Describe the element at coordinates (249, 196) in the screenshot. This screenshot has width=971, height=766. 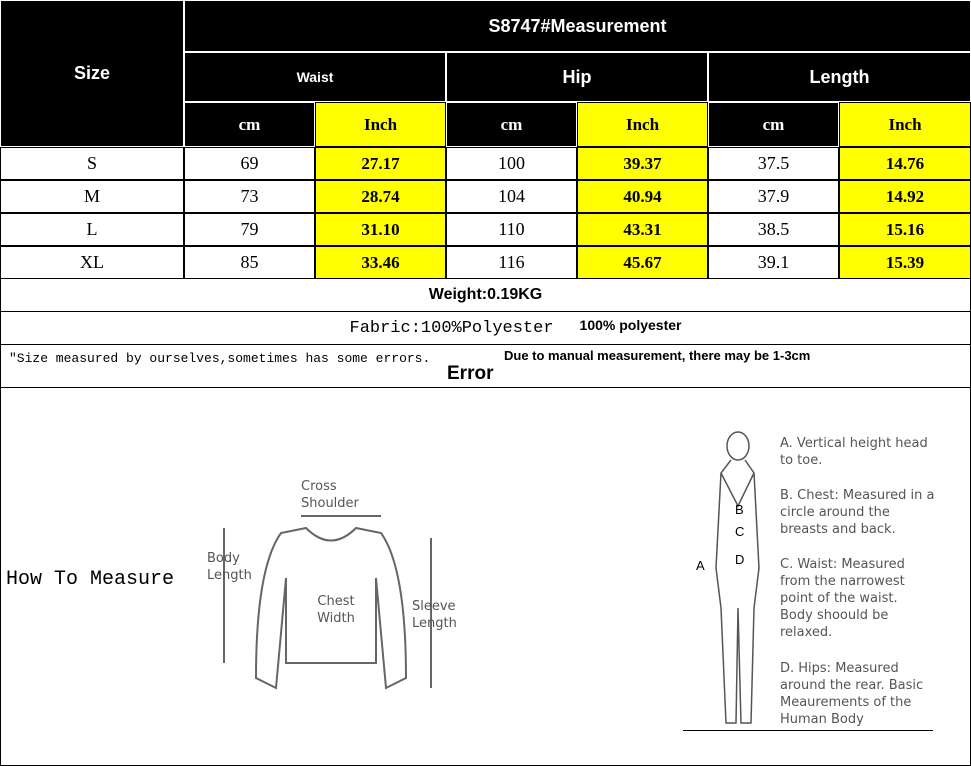
I see `value-cell: 73` at that location.